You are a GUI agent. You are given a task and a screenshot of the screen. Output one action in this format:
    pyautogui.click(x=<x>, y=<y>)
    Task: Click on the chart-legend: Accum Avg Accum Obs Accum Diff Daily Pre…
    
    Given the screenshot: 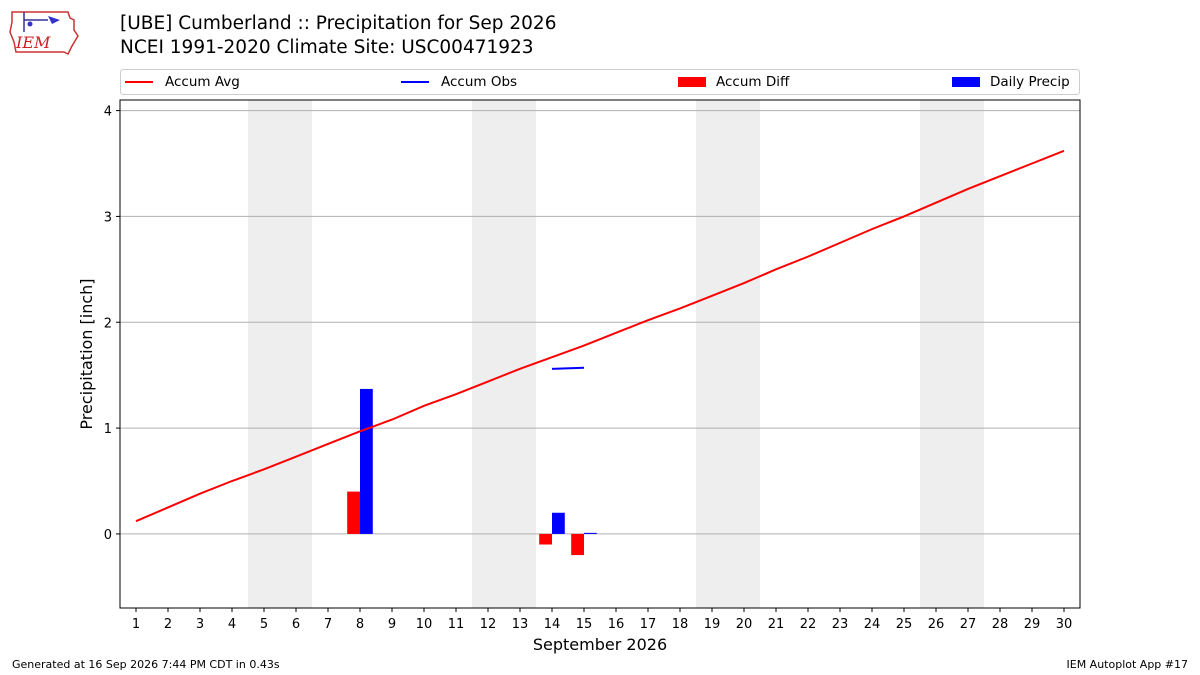 What is the action you would take?
    pyautogui.click(x=600, y=82)
    